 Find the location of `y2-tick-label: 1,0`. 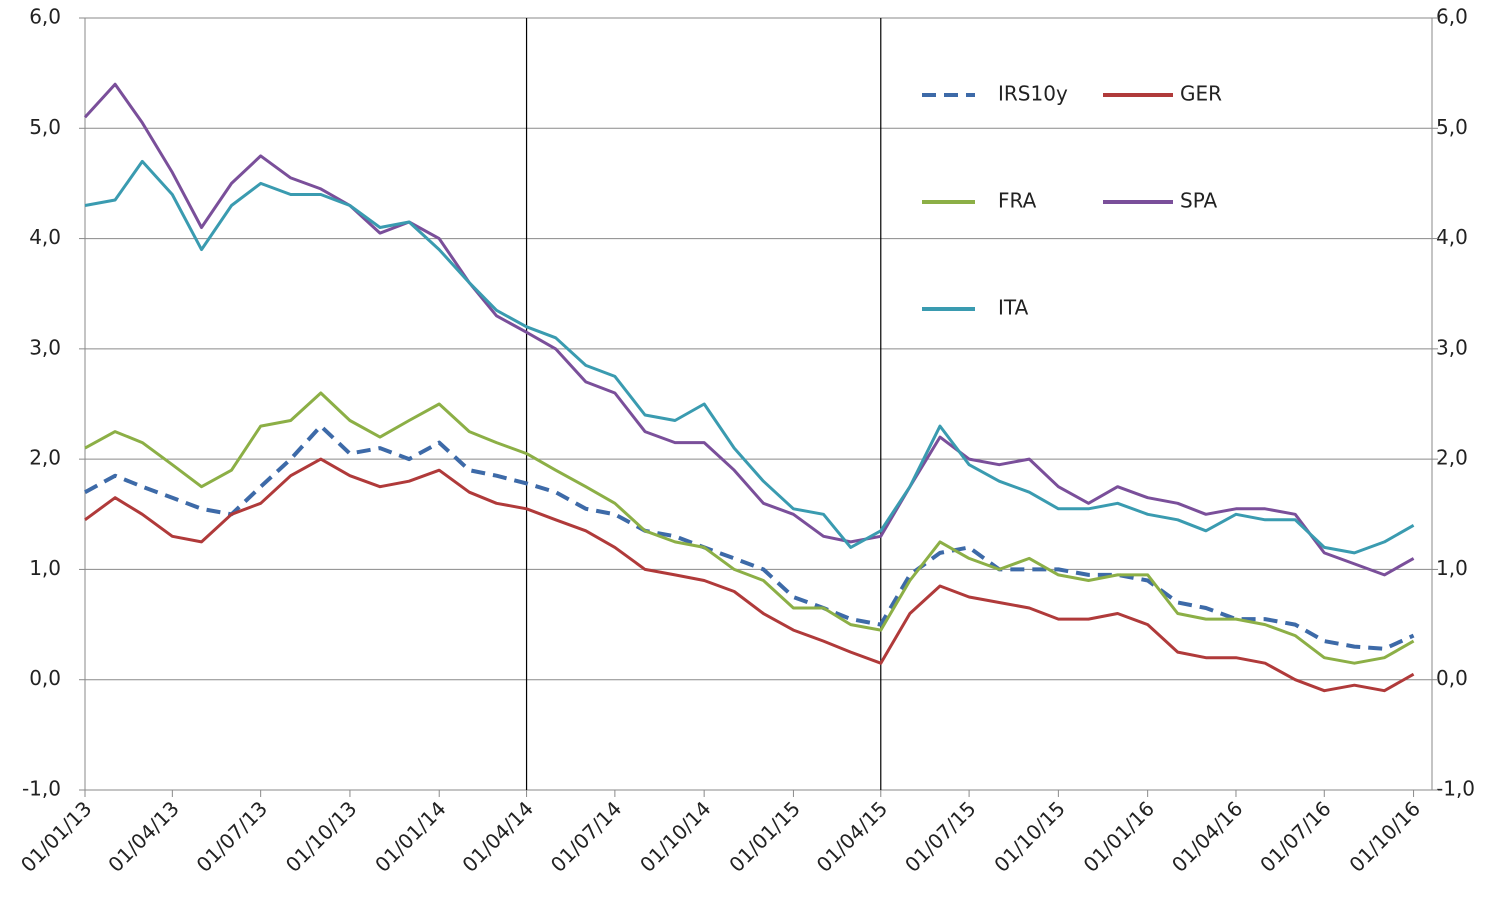

y2-tick-label: 1,0 is located at coordinates (1452, 568).